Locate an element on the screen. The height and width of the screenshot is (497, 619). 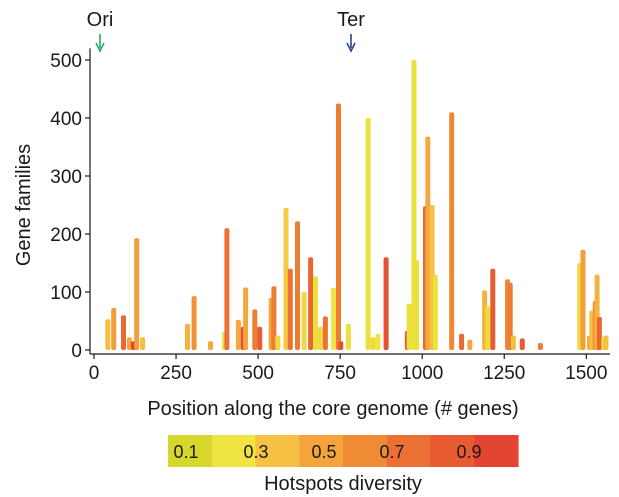
x-tick-label: 1250 is located at coordinates (504, 373).